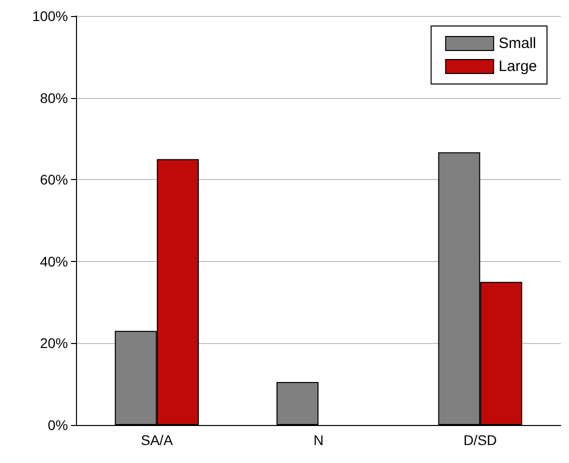 This screenshot has height=463, width=569. What do you see at coordinates (54, 343) in the screenshot?
I see `y-tick-label: 20%` at bounding box center [54, 343].